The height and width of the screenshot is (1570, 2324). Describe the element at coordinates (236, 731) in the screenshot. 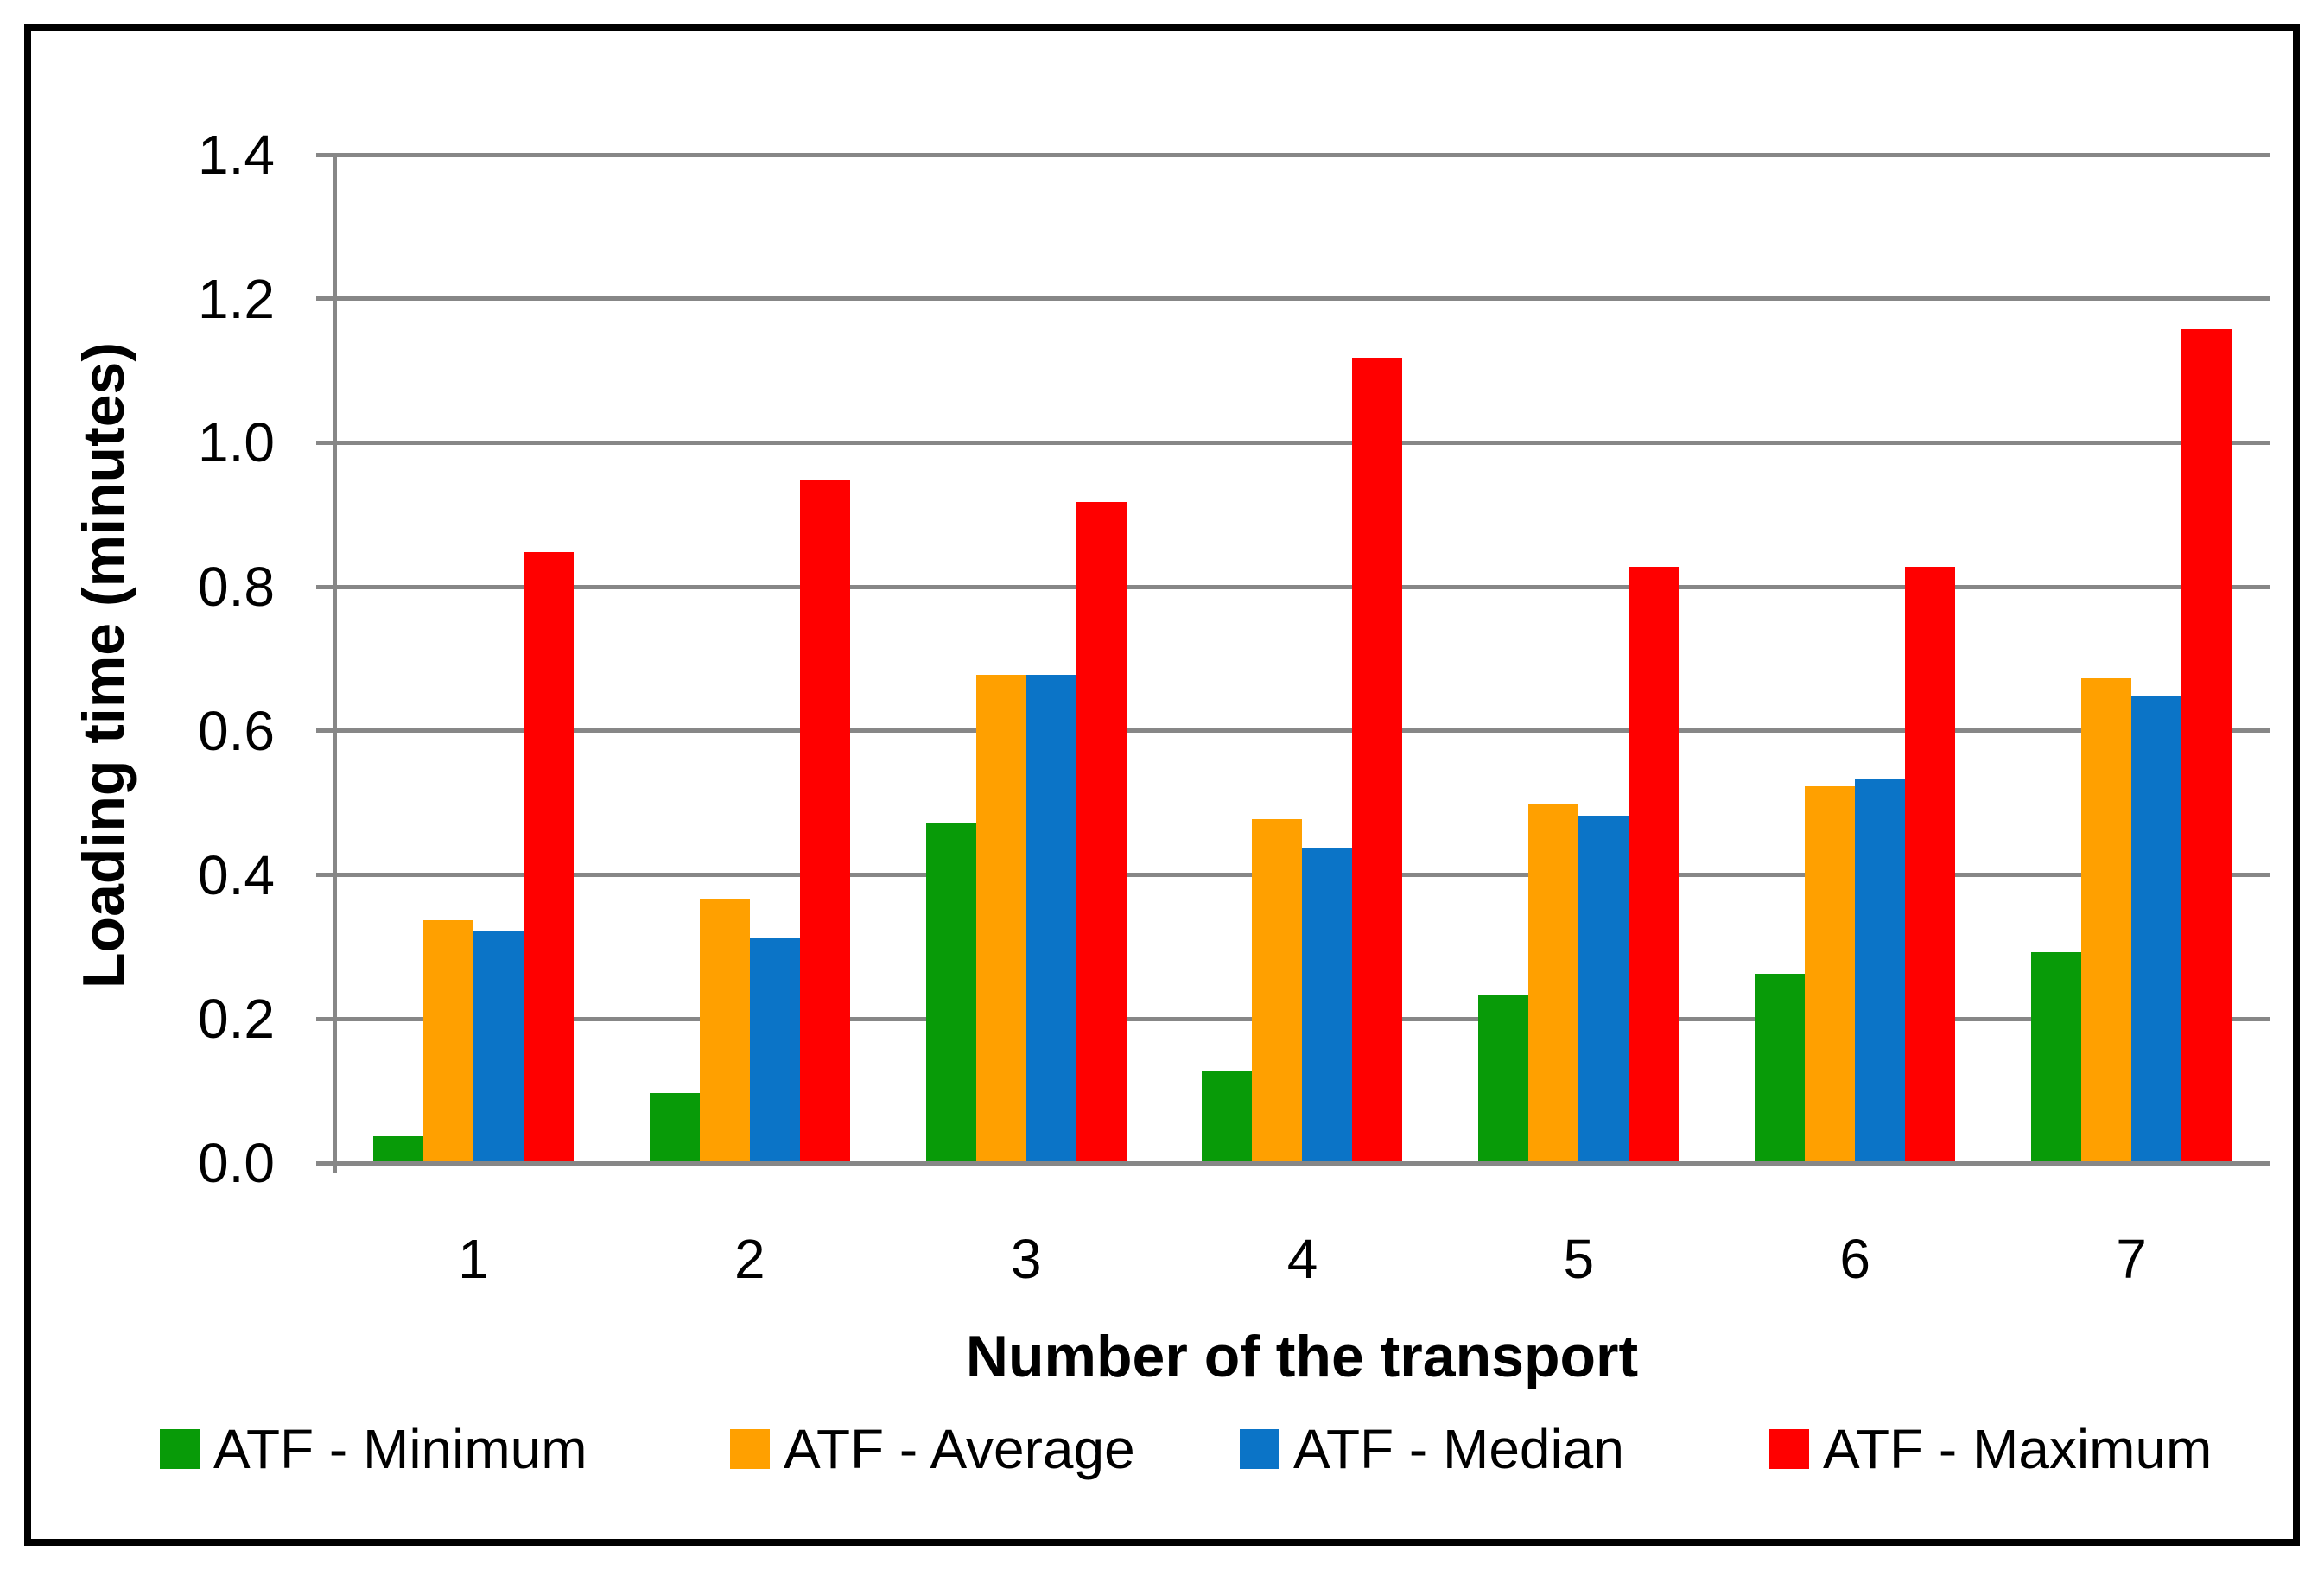

I see `y-tick-label: 0.6` at that location.